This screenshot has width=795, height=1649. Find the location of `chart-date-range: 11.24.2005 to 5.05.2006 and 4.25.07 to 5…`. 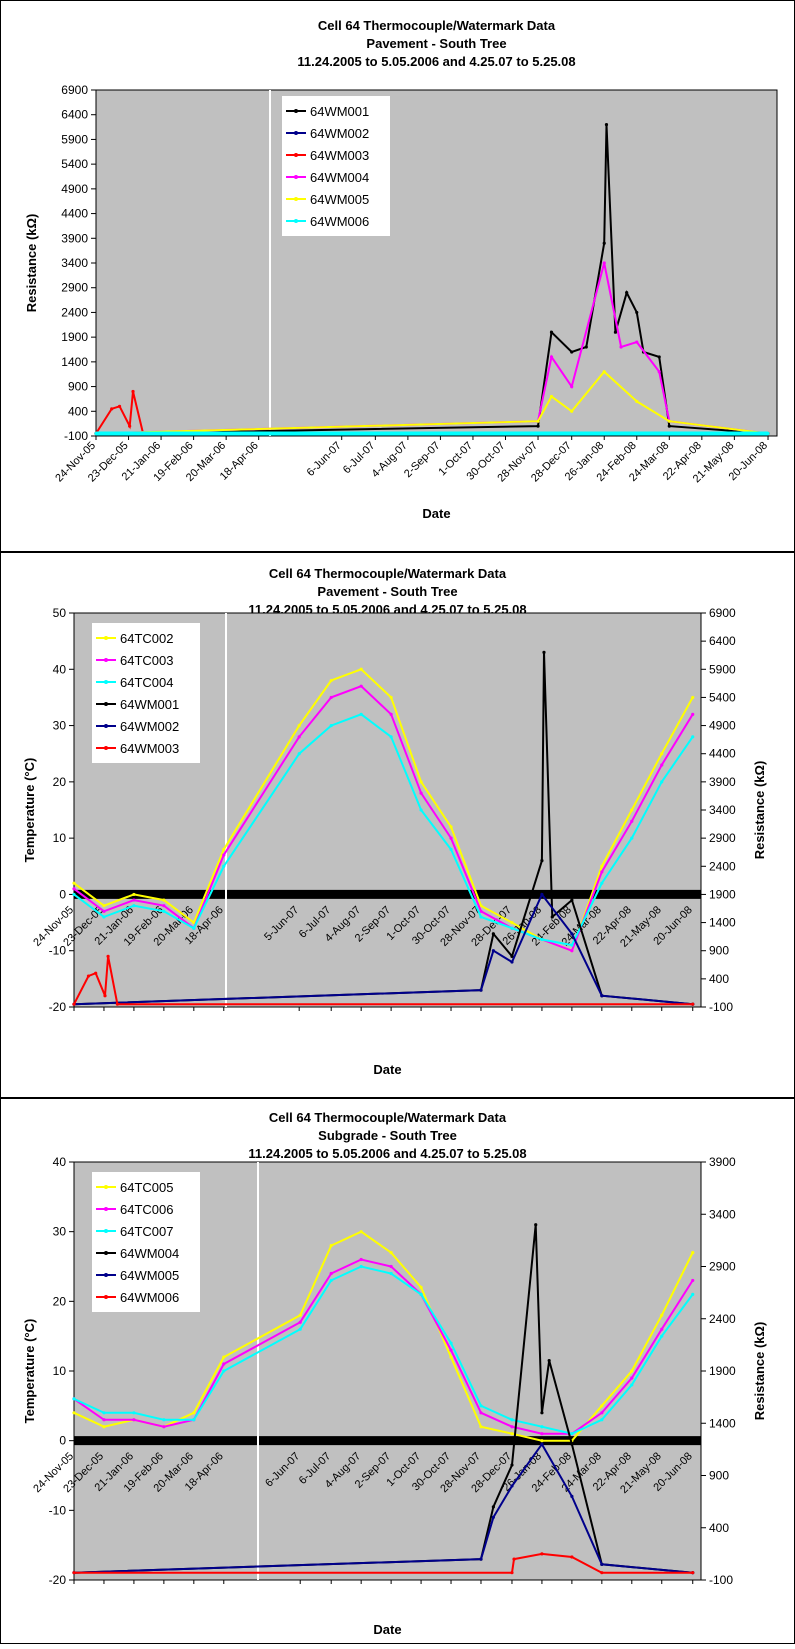

chart-date-range: 11.24.2005 to 5.05.2006 and 4.25.07 to 5… is located at coordinates (436, 61).